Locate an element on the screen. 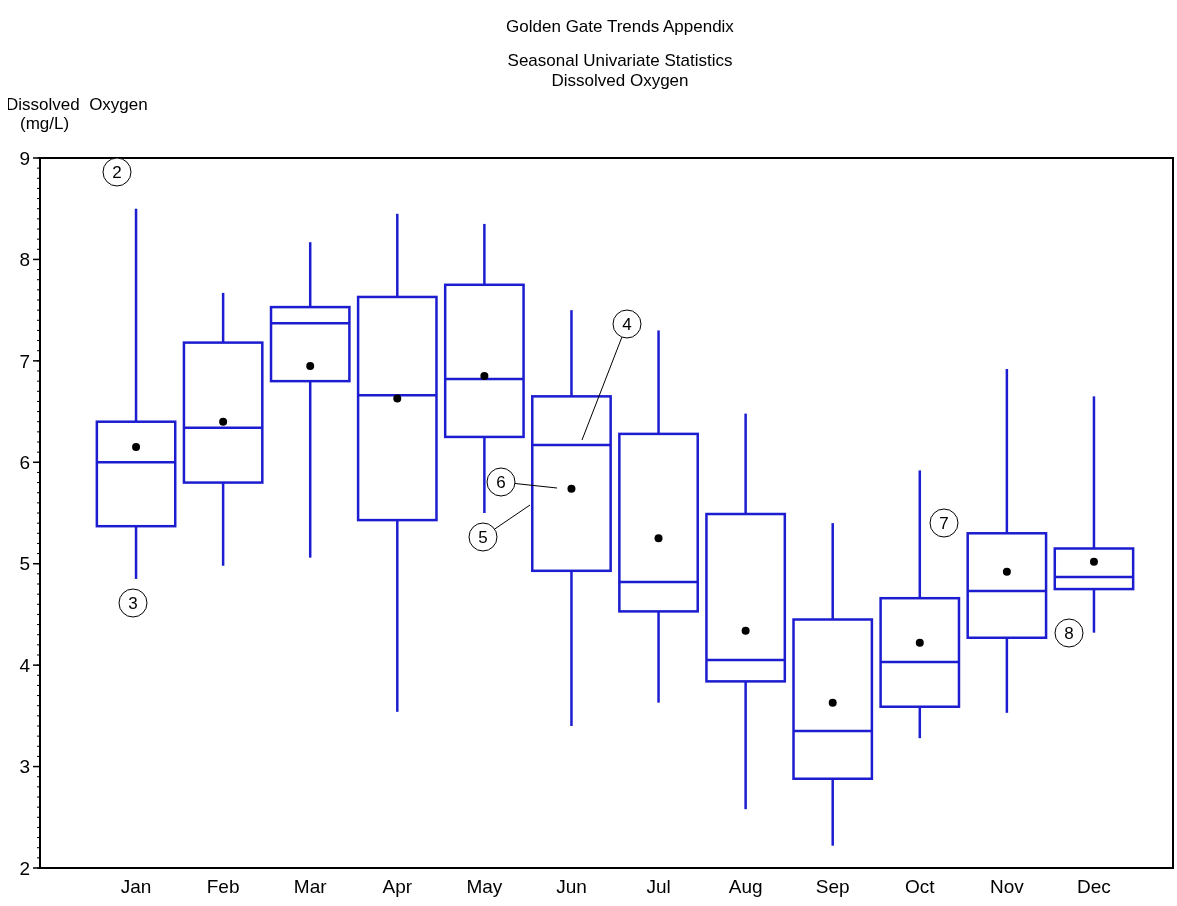  x-tick-label: May is located at coordinates (484, 886).